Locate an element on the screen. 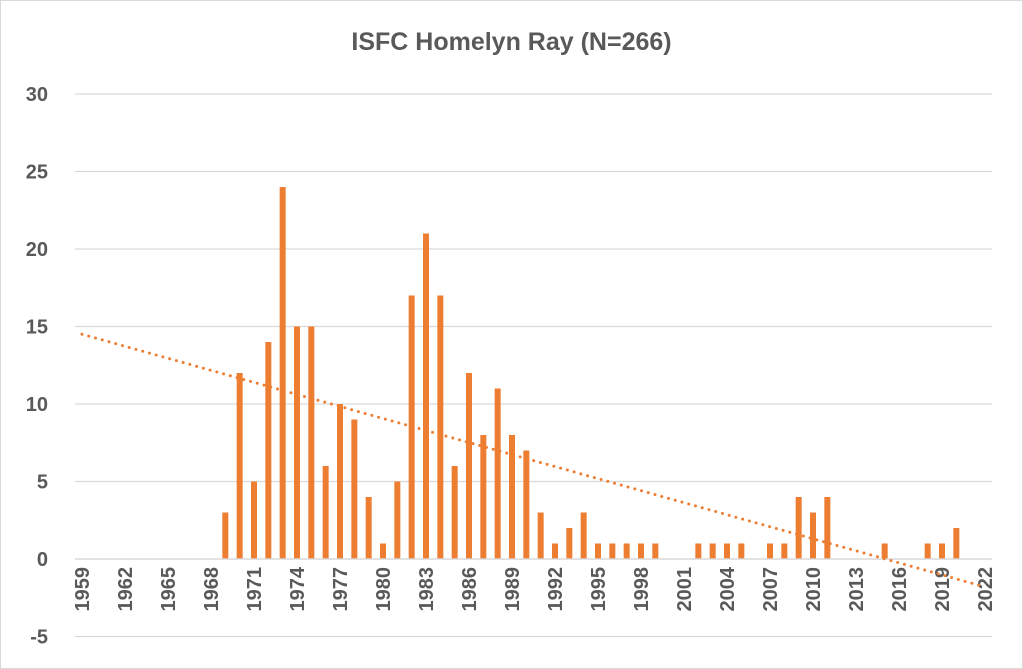  x-tick-label: 2004 is located at coordinates (728, 588).